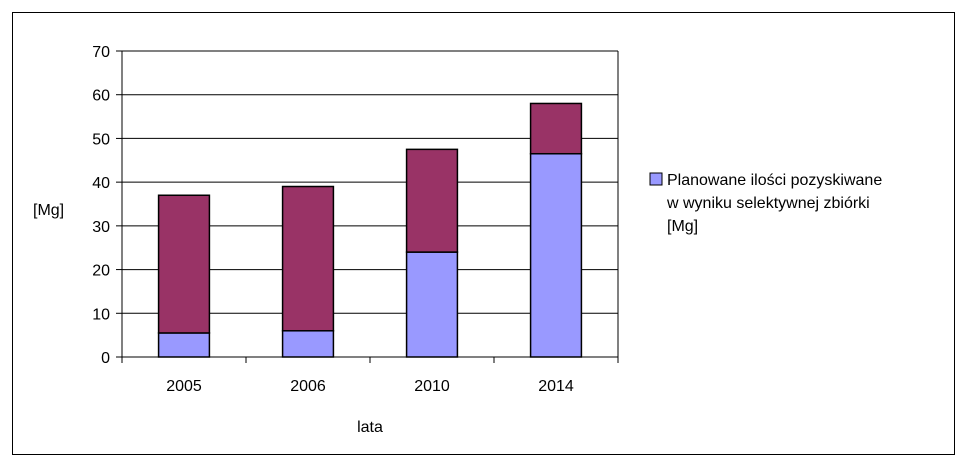  What do you see at coordinates (101, 205) in the screenshot?
I see `y-tick-labels: 0 10 20 30 40 50 60 70` at bounding box center [101, 205].